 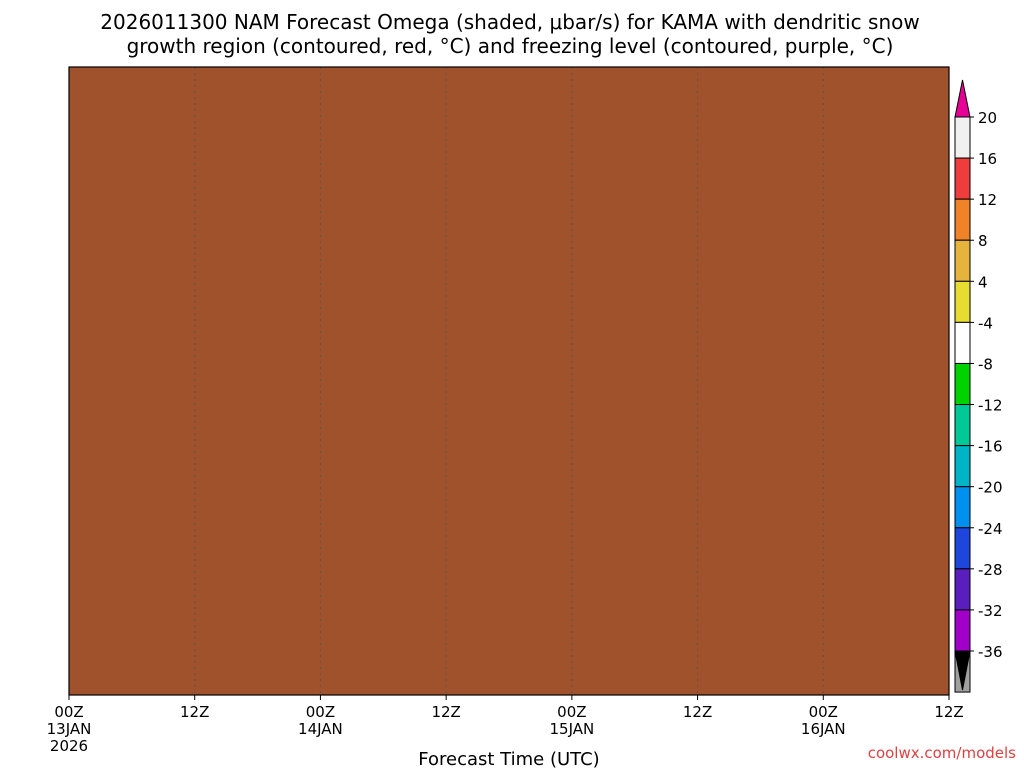 What do you see at coordinates (990, 488) in the screenshot?
I see `colorbar-label-9: -20` at bounding box center [990, 488].